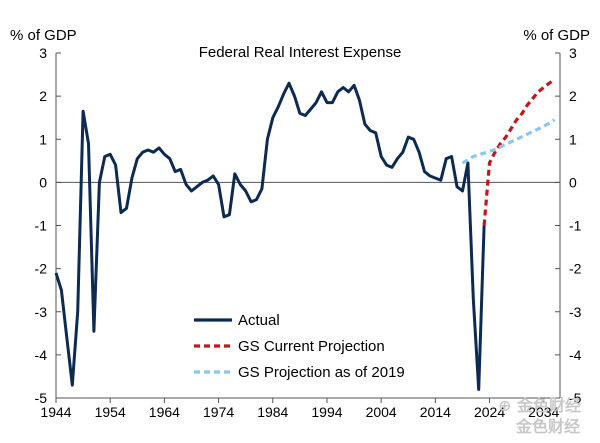  What do you see at coordinates (43, 182) in the screenshot?
I see `y-tick-label-left: 0` at bounding box center [43, 182].